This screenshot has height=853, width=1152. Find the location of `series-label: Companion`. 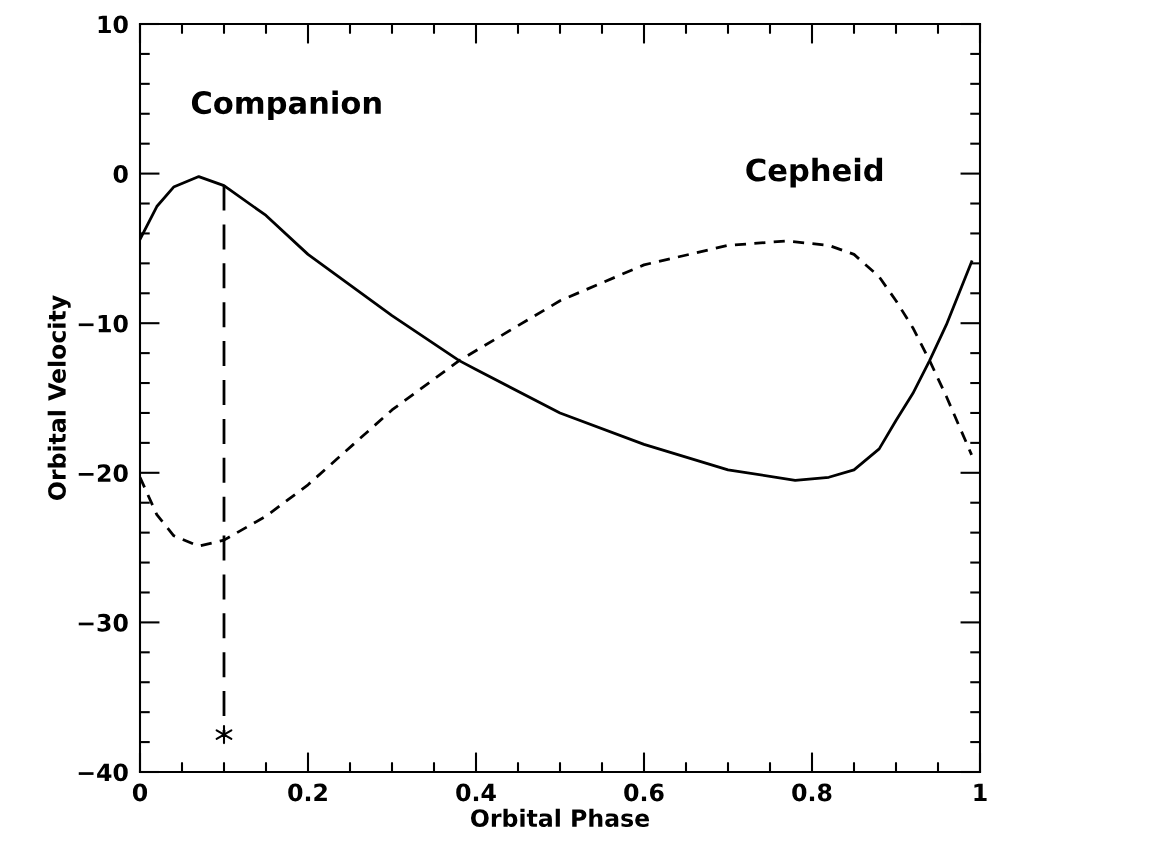

series-label: Companion is located at coordinates (286, 105).